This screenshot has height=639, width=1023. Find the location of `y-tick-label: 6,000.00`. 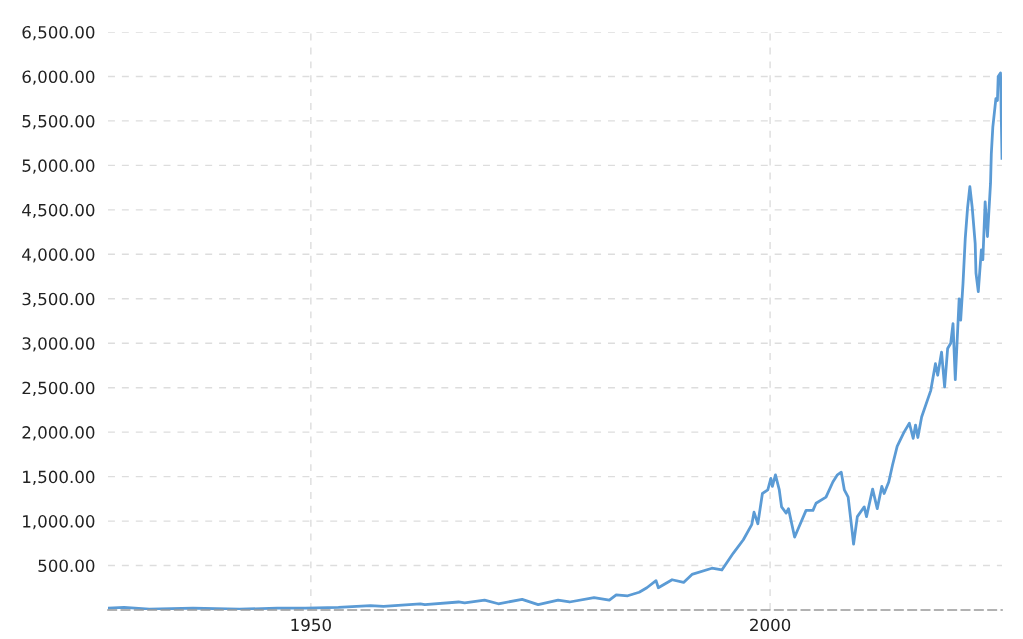

y-tick-label: 6,000.00 is located at coordinates (58, 77).